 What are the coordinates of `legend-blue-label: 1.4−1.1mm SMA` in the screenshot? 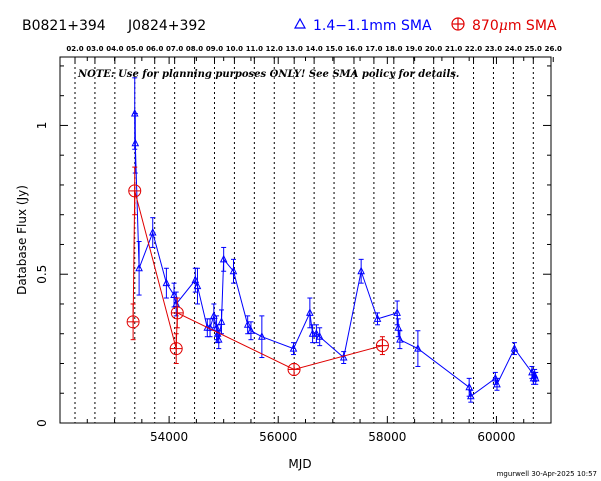 It's located at (372, 26).